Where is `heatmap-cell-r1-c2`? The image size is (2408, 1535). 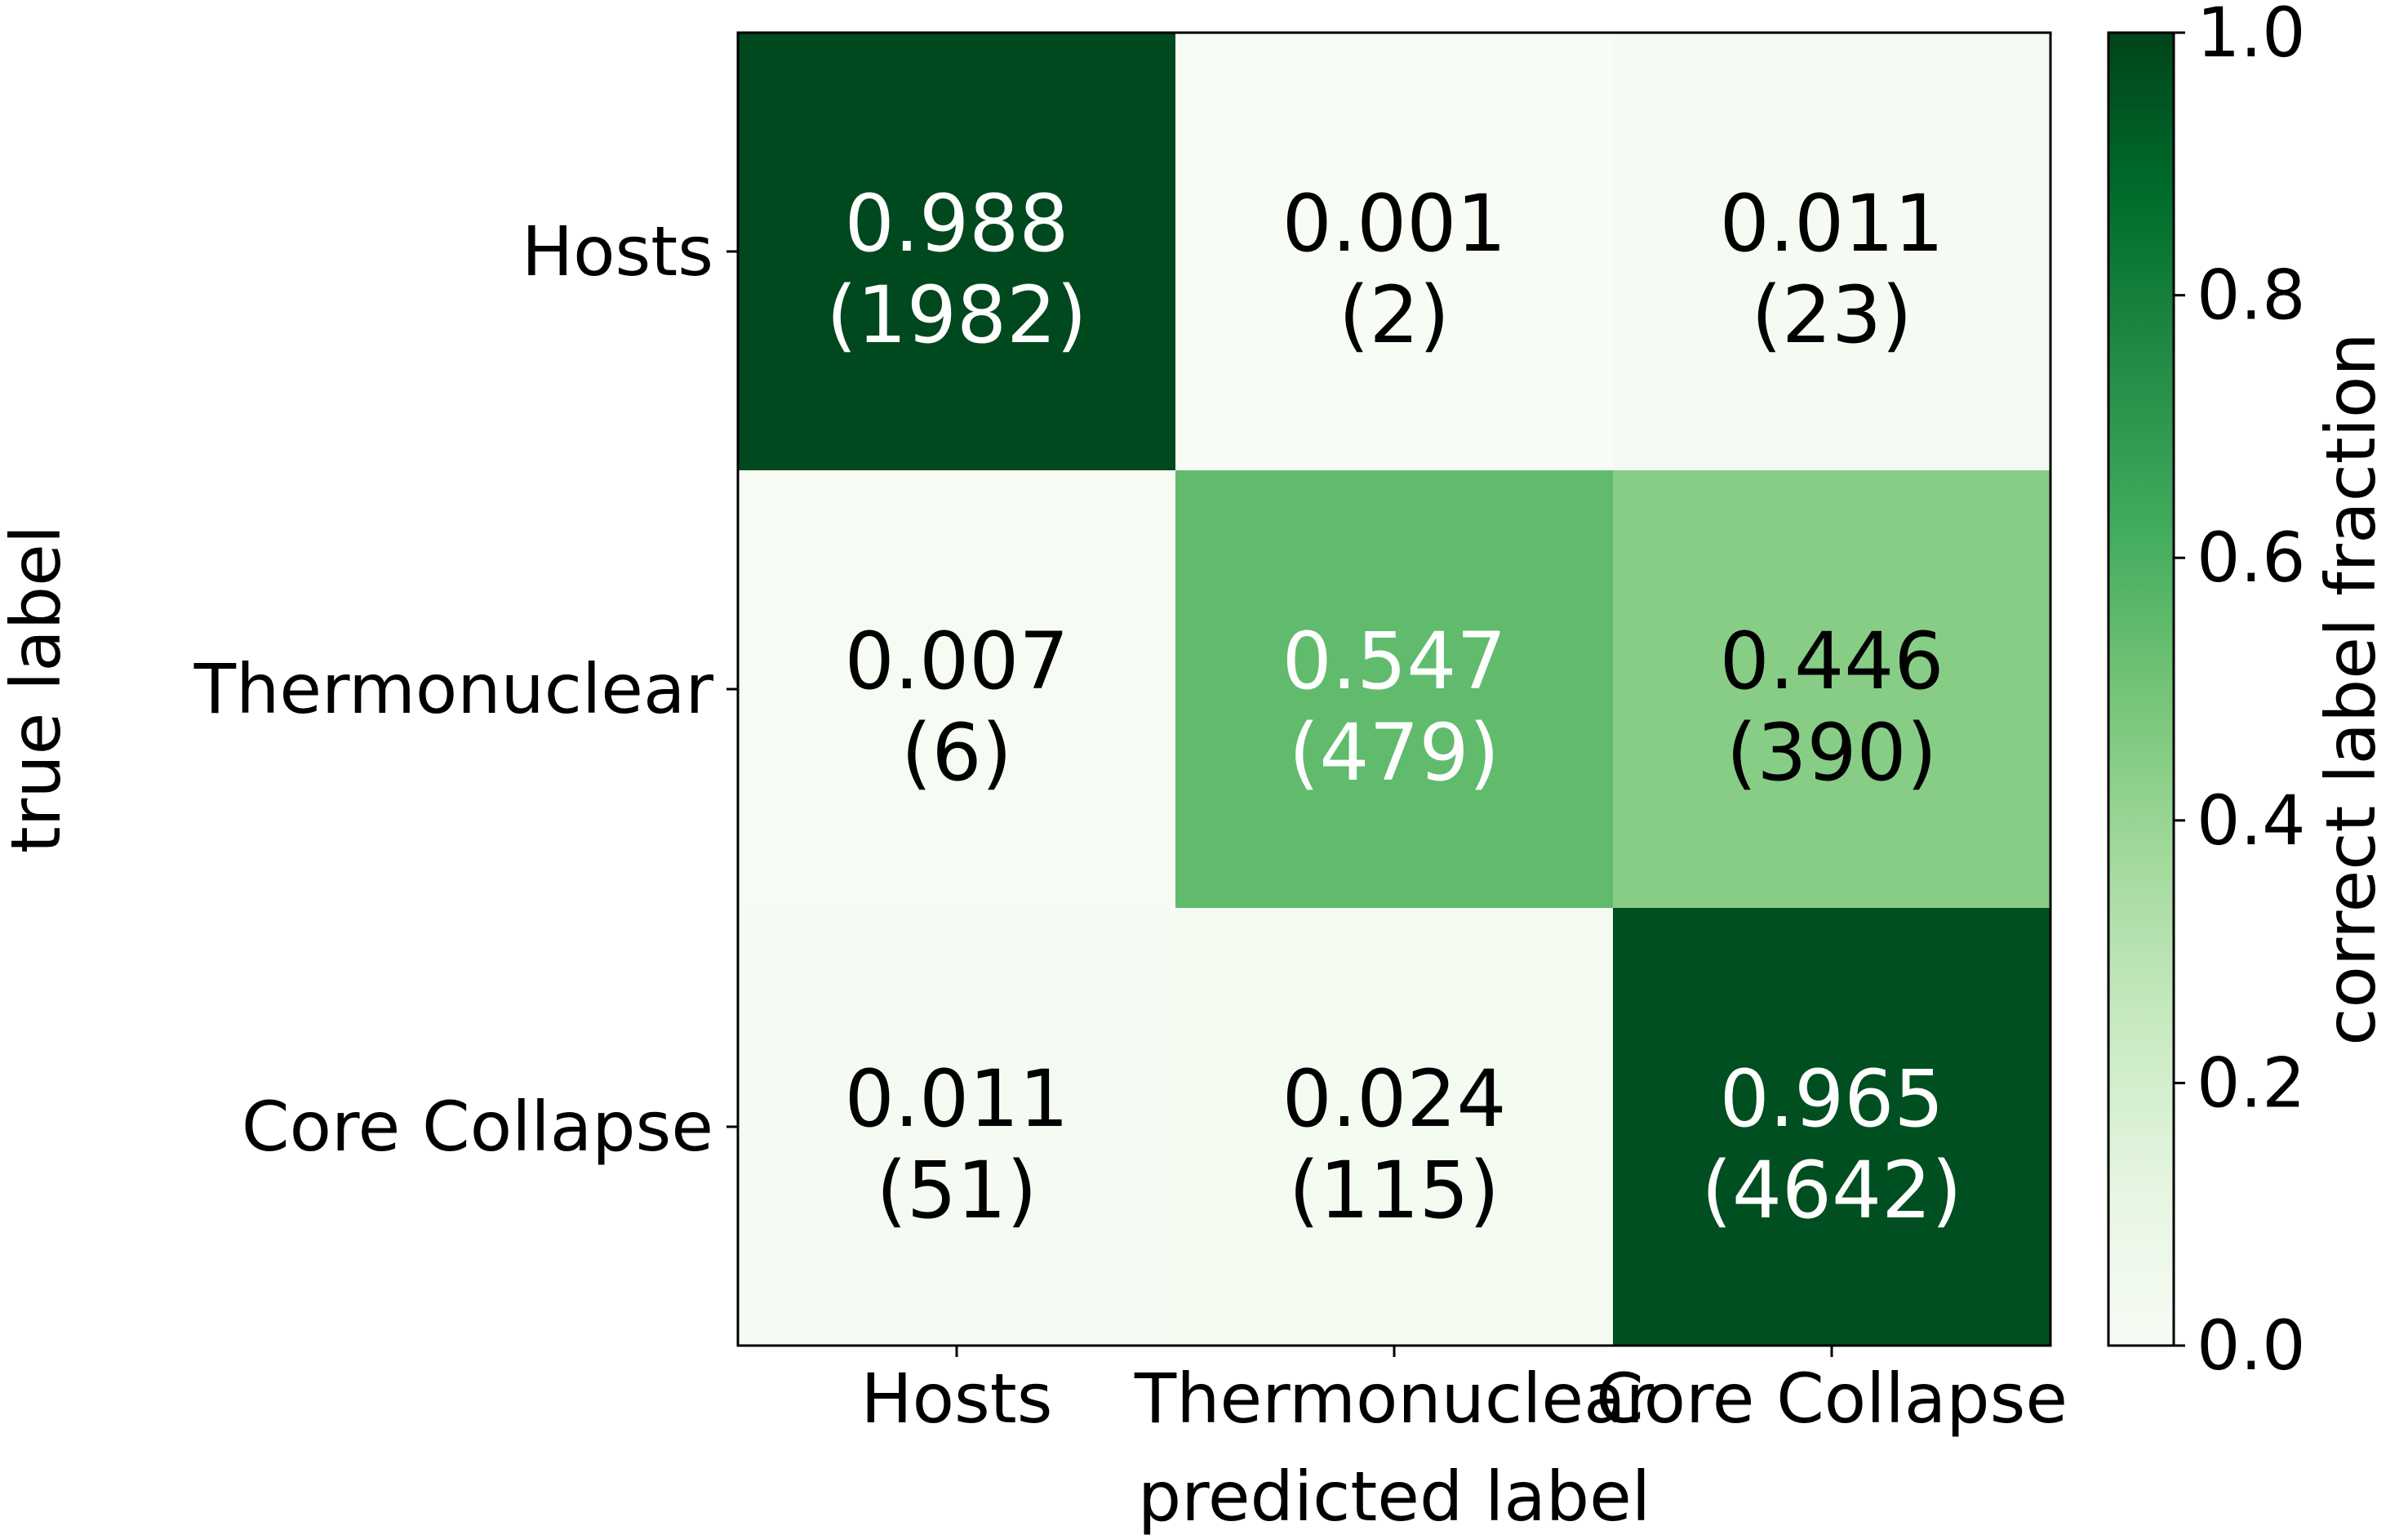 heatmap-cell-r1-c2 is located at coordinates (1832, 690).